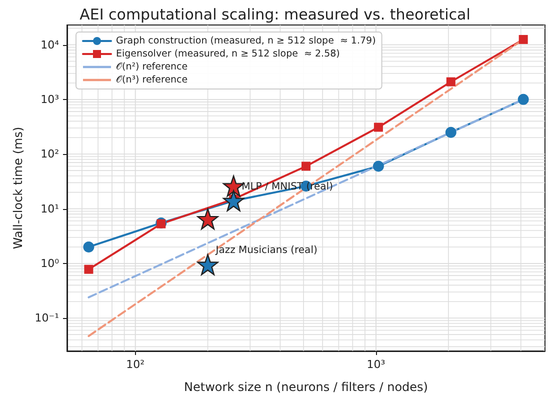  I want to click on x-axis-title: Network size n (neurons / filters / nodes), so click(306, 387).